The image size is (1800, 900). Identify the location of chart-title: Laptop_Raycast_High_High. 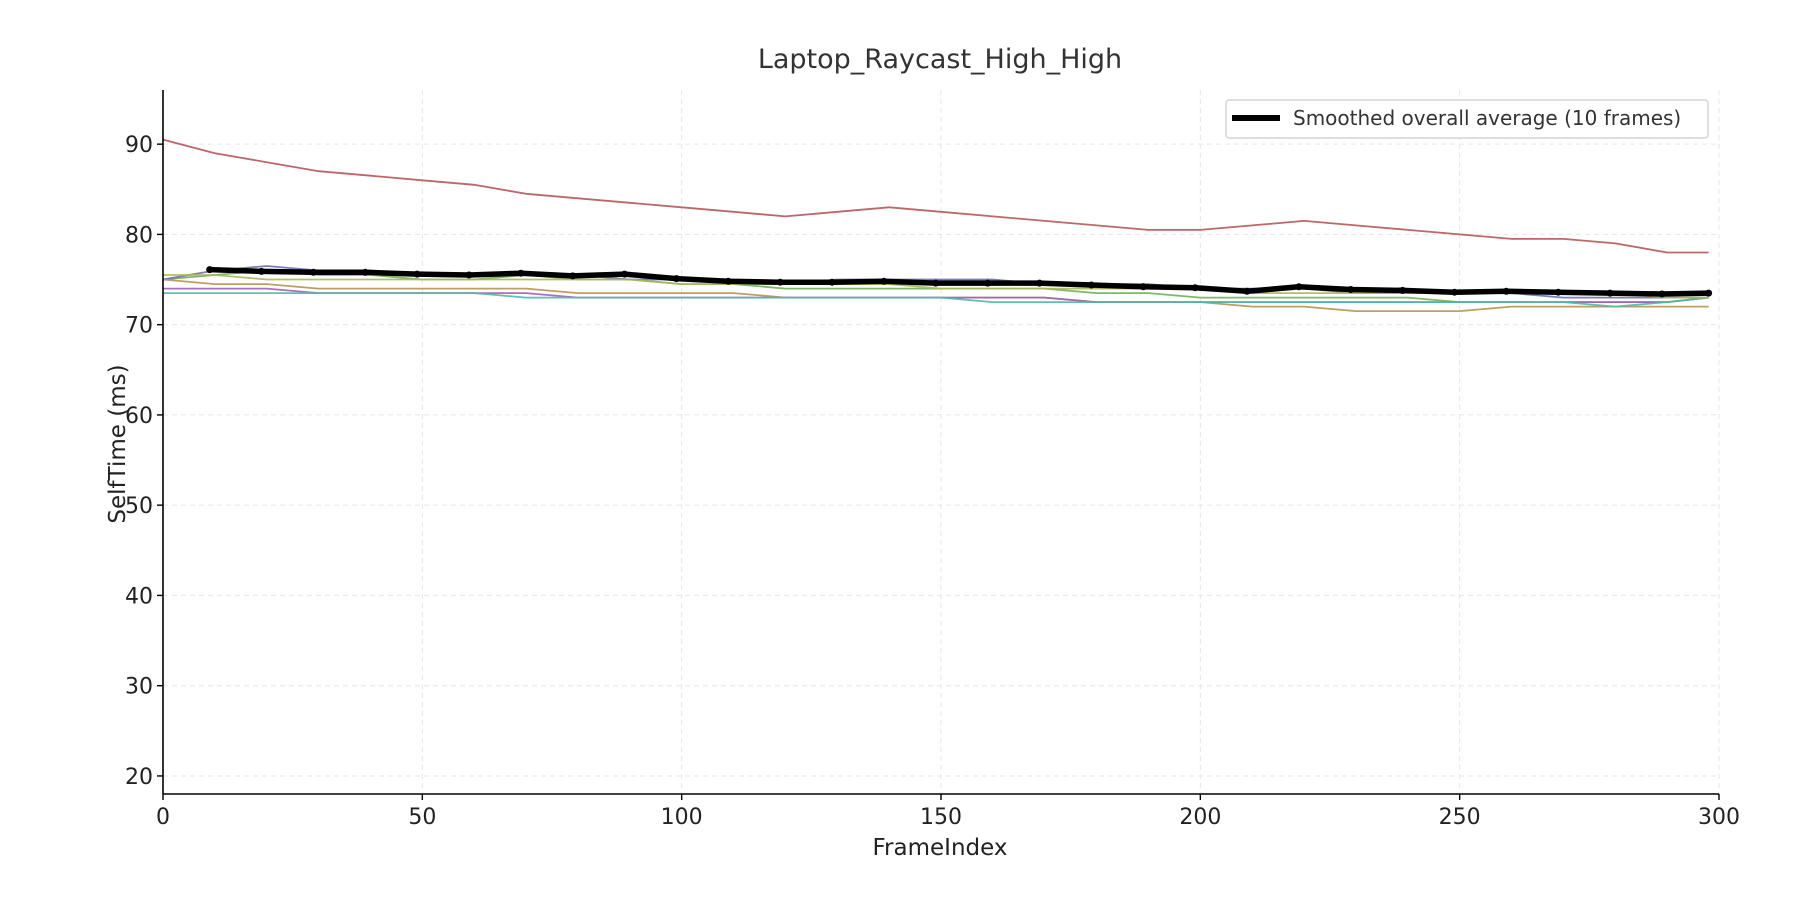
(940, 59).